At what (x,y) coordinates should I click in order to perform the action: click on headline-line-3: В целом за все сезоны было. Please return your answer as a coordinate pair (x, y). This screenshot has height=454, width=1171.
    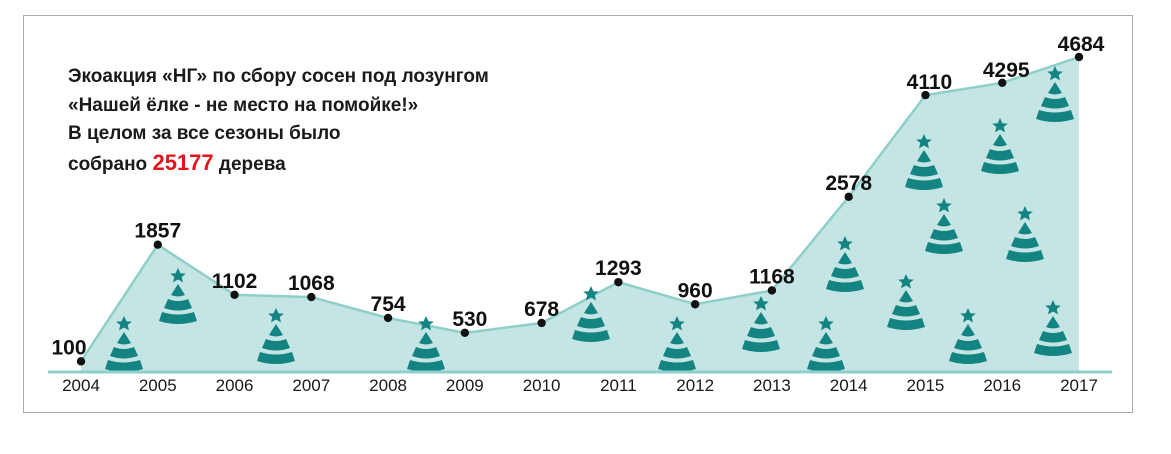
    Looking at the image, I should click on (204, 133).